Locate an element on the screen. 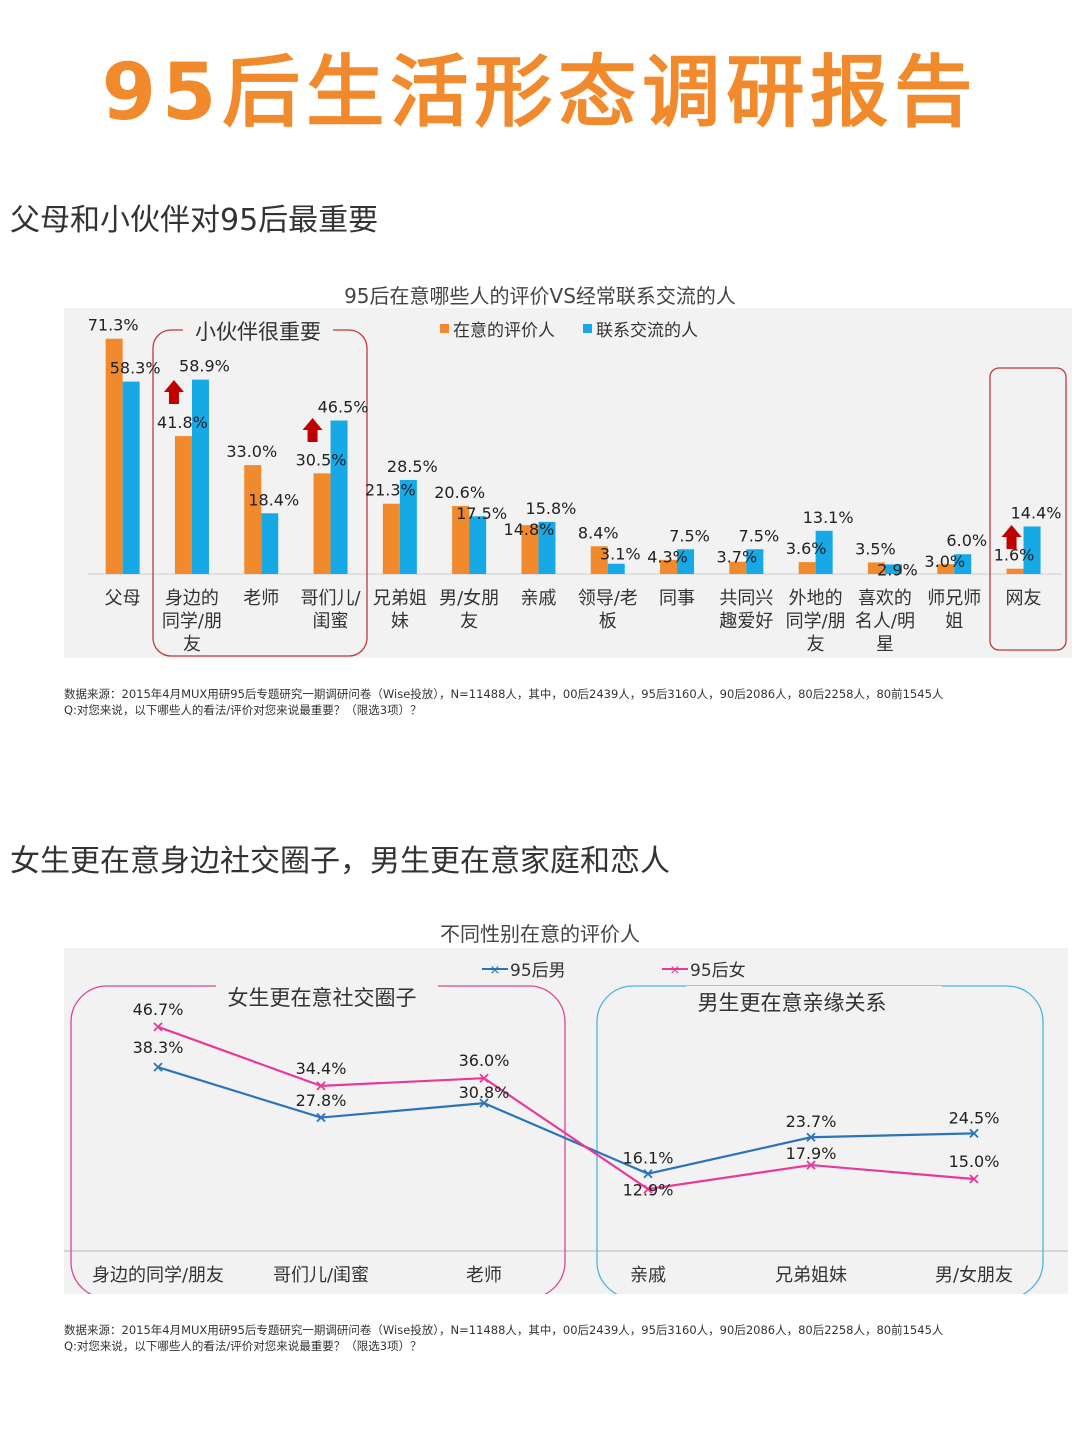 This screenshot has width=1080, height=1440. legend-label-male: 95后男 is located at coordinates (538, 971).